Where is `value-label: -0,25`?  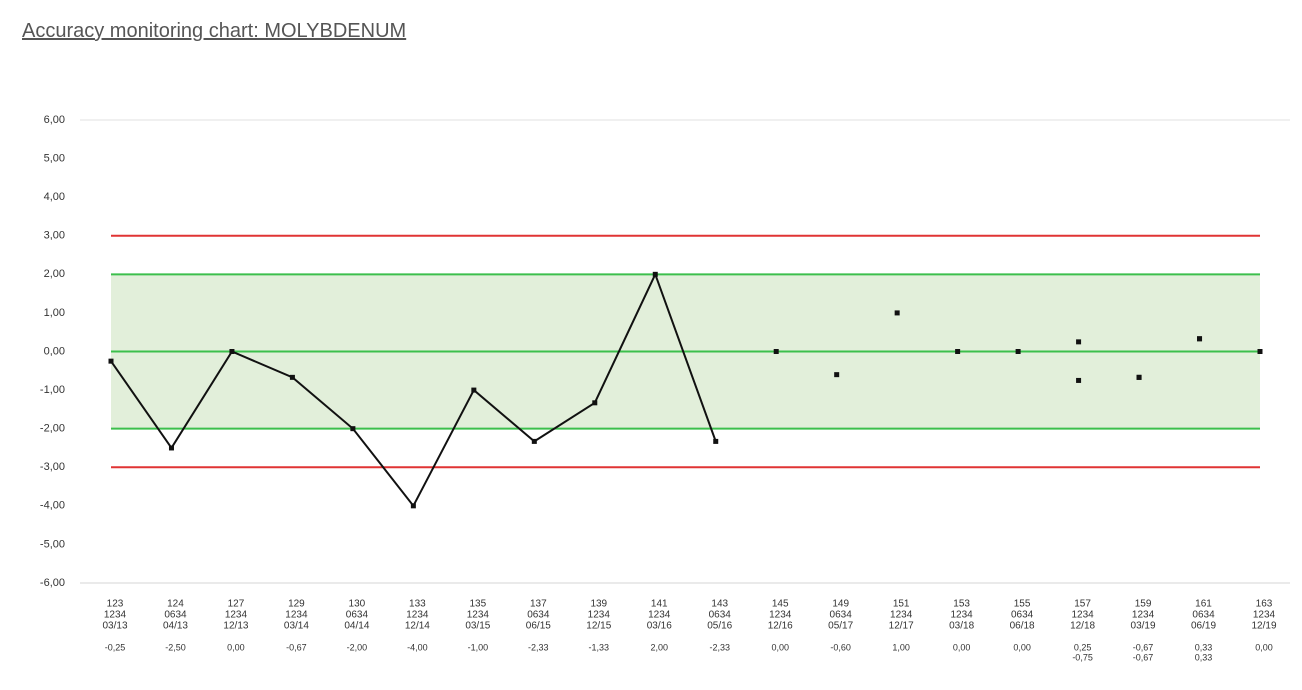
value-label: -0,25 is located at coordinates (115, 647).